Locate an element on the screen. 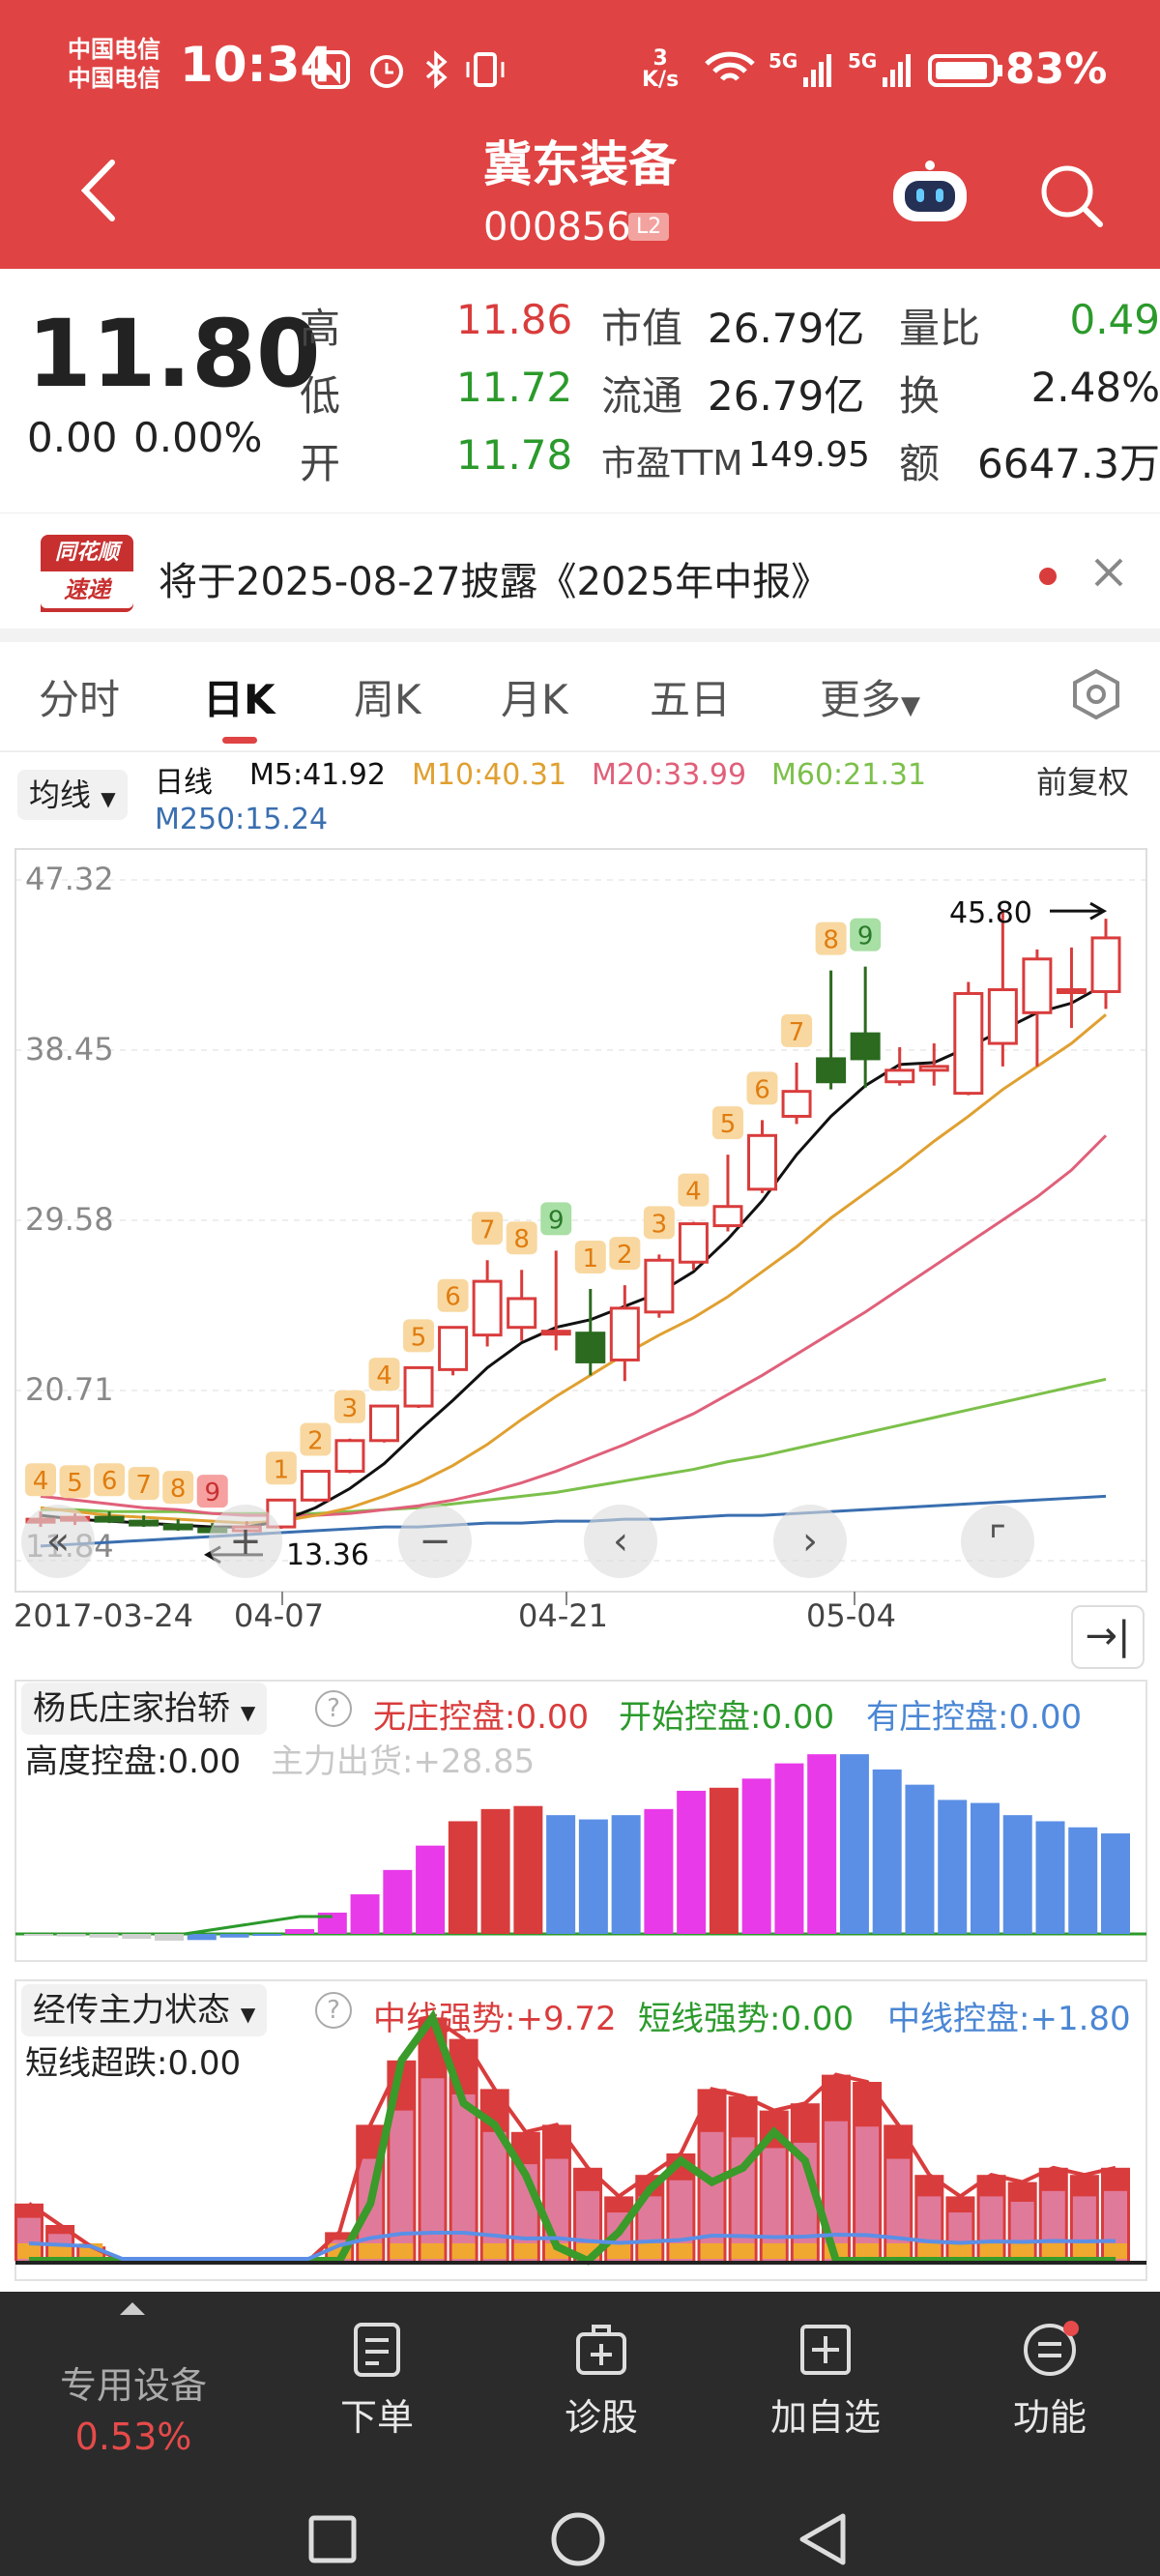 This screenshot has height=2576, width=1160. indicator1-chart is located at coordinates (580, 1821).